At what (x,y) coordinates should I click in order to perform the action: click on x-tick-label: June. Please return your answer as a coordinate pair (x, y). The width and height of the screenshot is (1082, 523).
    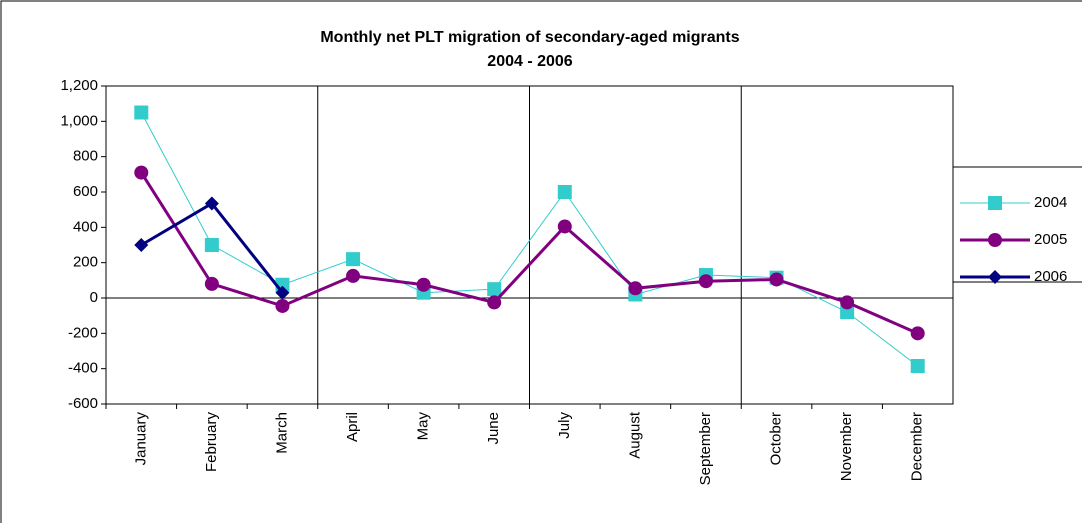
    Looking at the image, I should click on (493, 428).